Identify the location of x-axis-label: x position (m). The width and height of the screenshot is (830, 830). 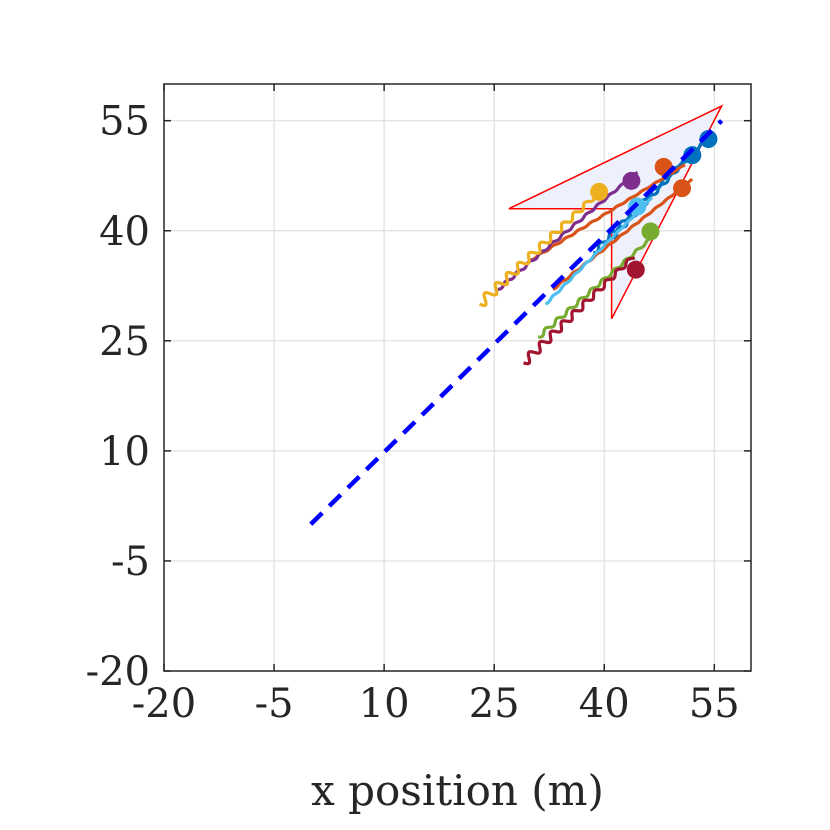
(457, 790).